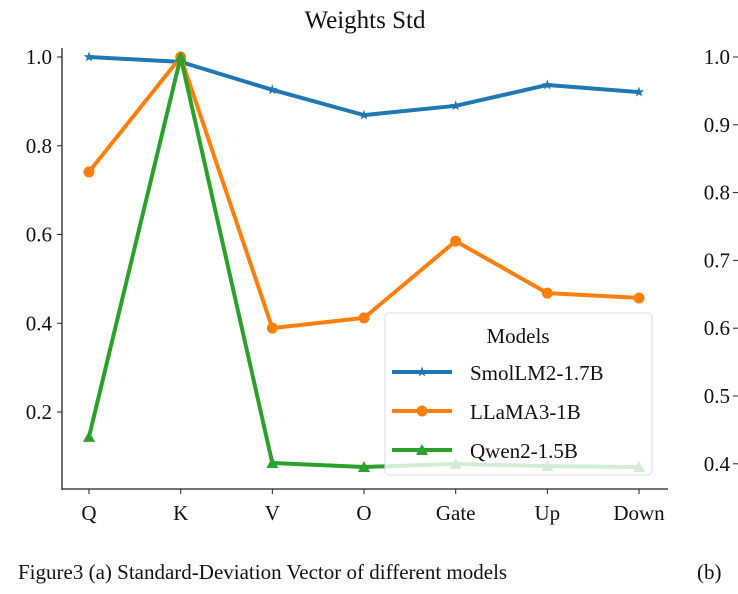  I want to click on right-y-tick-label: 0.9, so click(717, 125).